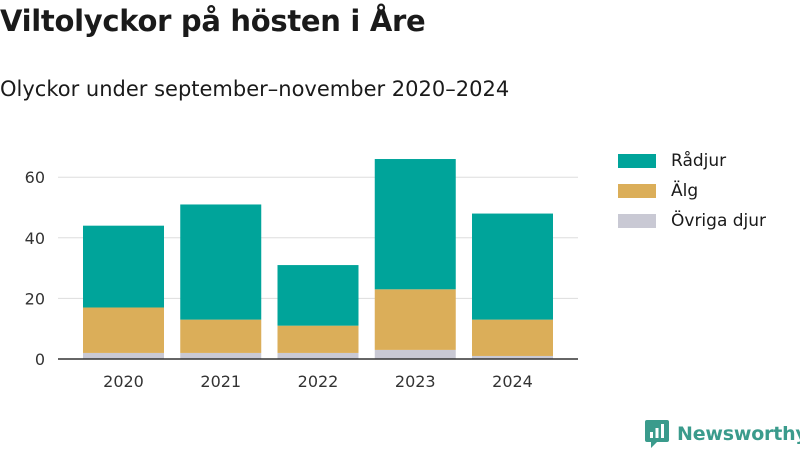 The image size is (800, 450). What do you see at coordinates (318, 355) in the screenshot?
I see `bar-2022--vriga-djur` at bounding box center [318, 355].